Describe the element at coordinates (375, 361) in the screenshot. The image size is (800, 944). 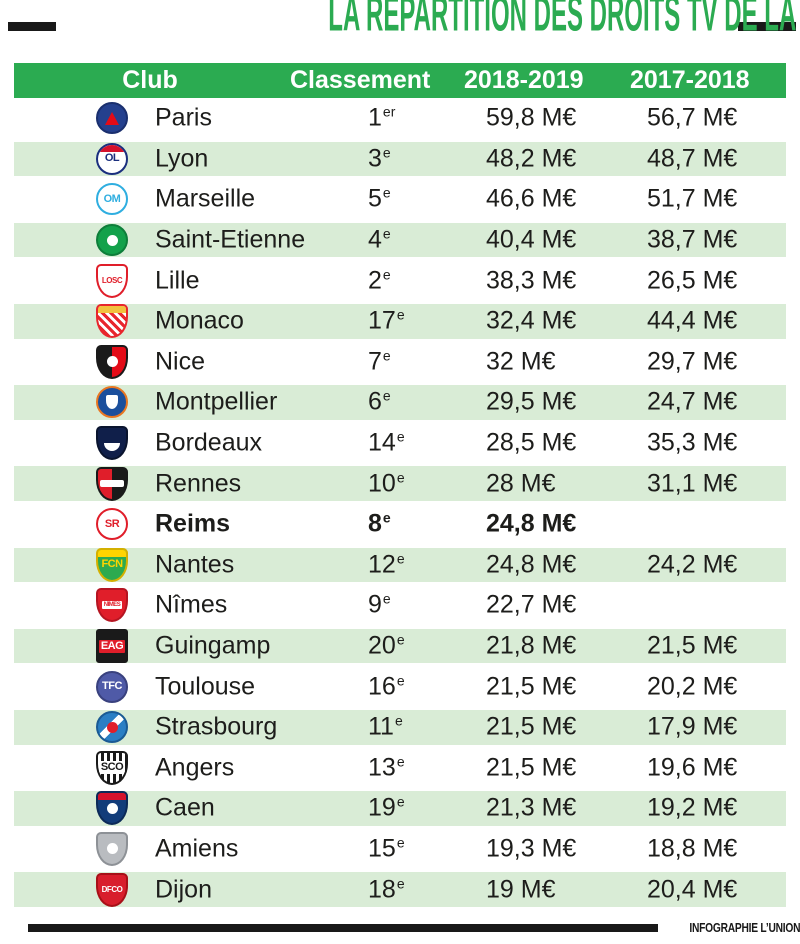
I see `rank-number: 7` at that location.